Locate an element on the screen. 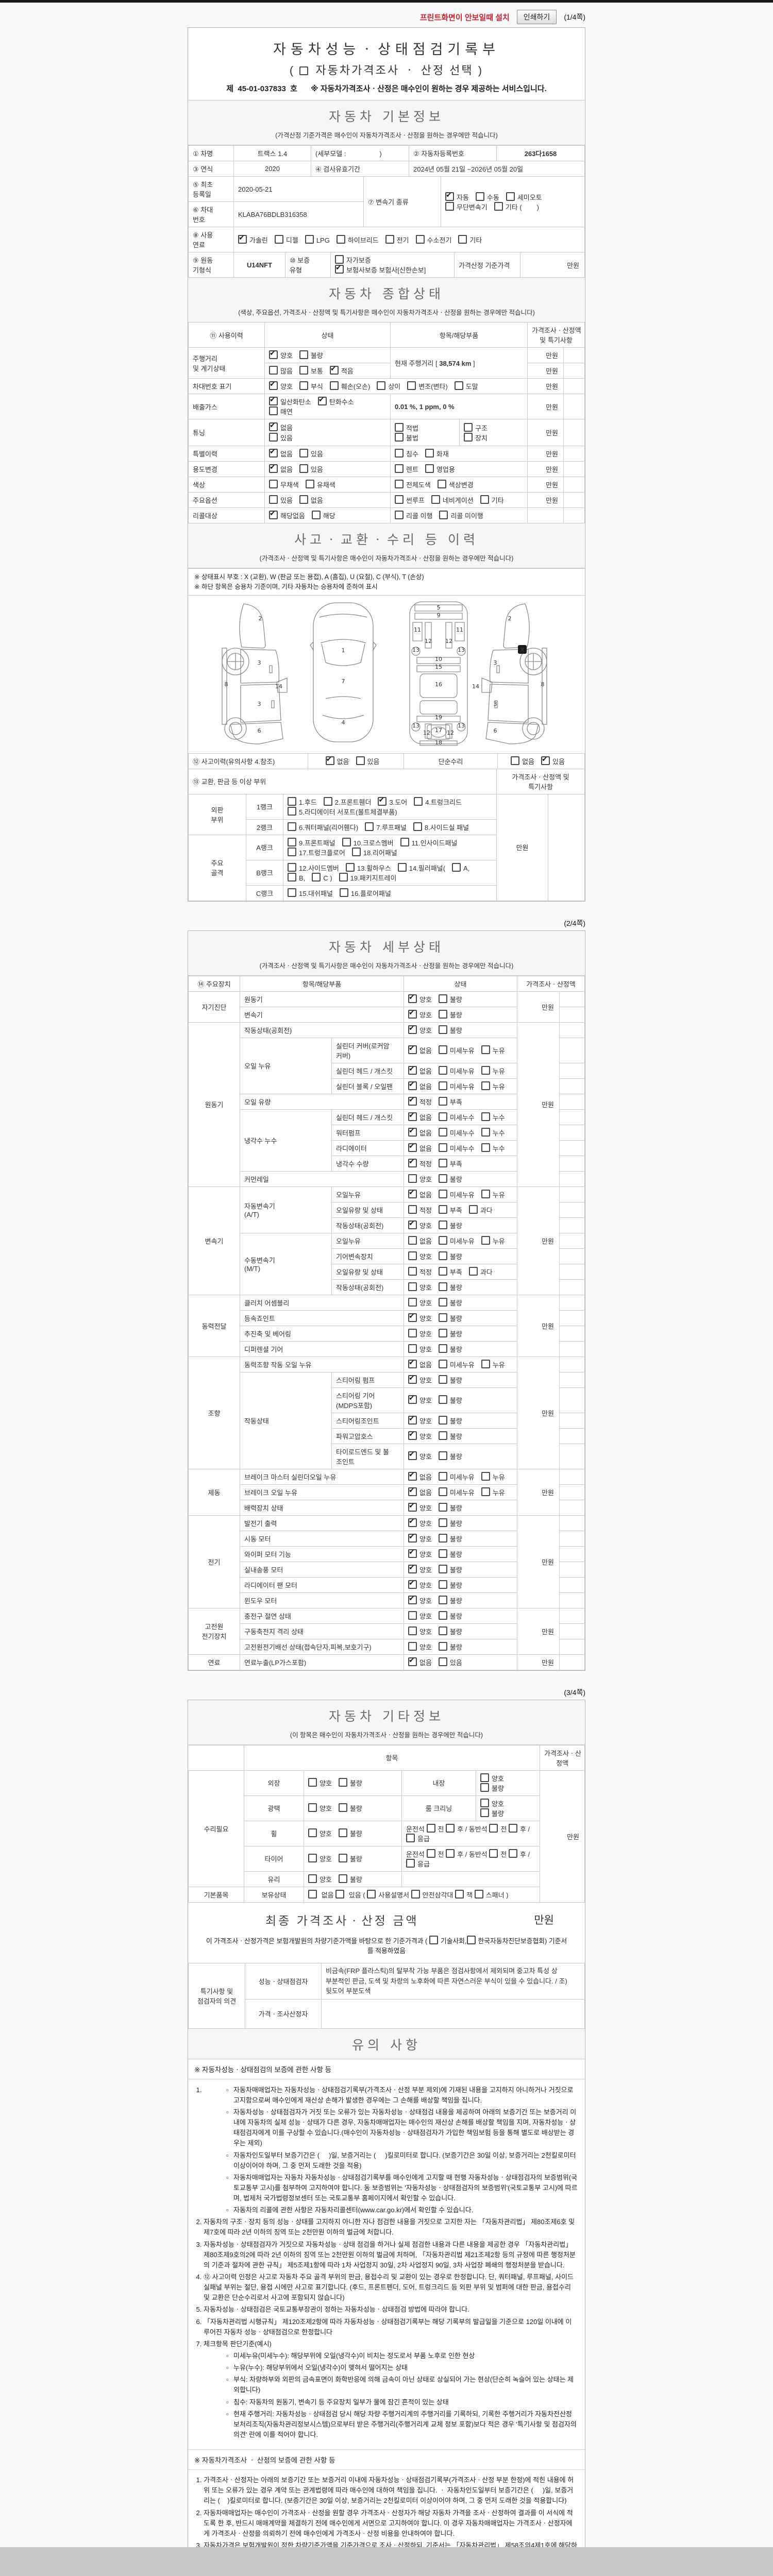  checkbox-option: 유채색 is located at coordinates (320, 485).